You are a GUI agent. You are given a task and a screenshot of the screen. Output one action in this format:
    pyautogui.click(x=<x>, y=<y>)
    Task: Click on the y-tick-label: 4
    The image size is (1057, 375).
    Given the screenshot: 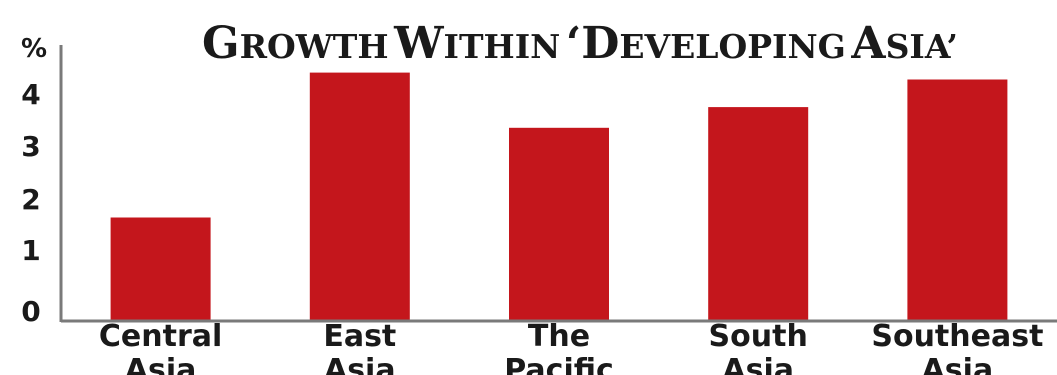 What is the action you would take?
    pyautogui.click(x=30, y=94)
    